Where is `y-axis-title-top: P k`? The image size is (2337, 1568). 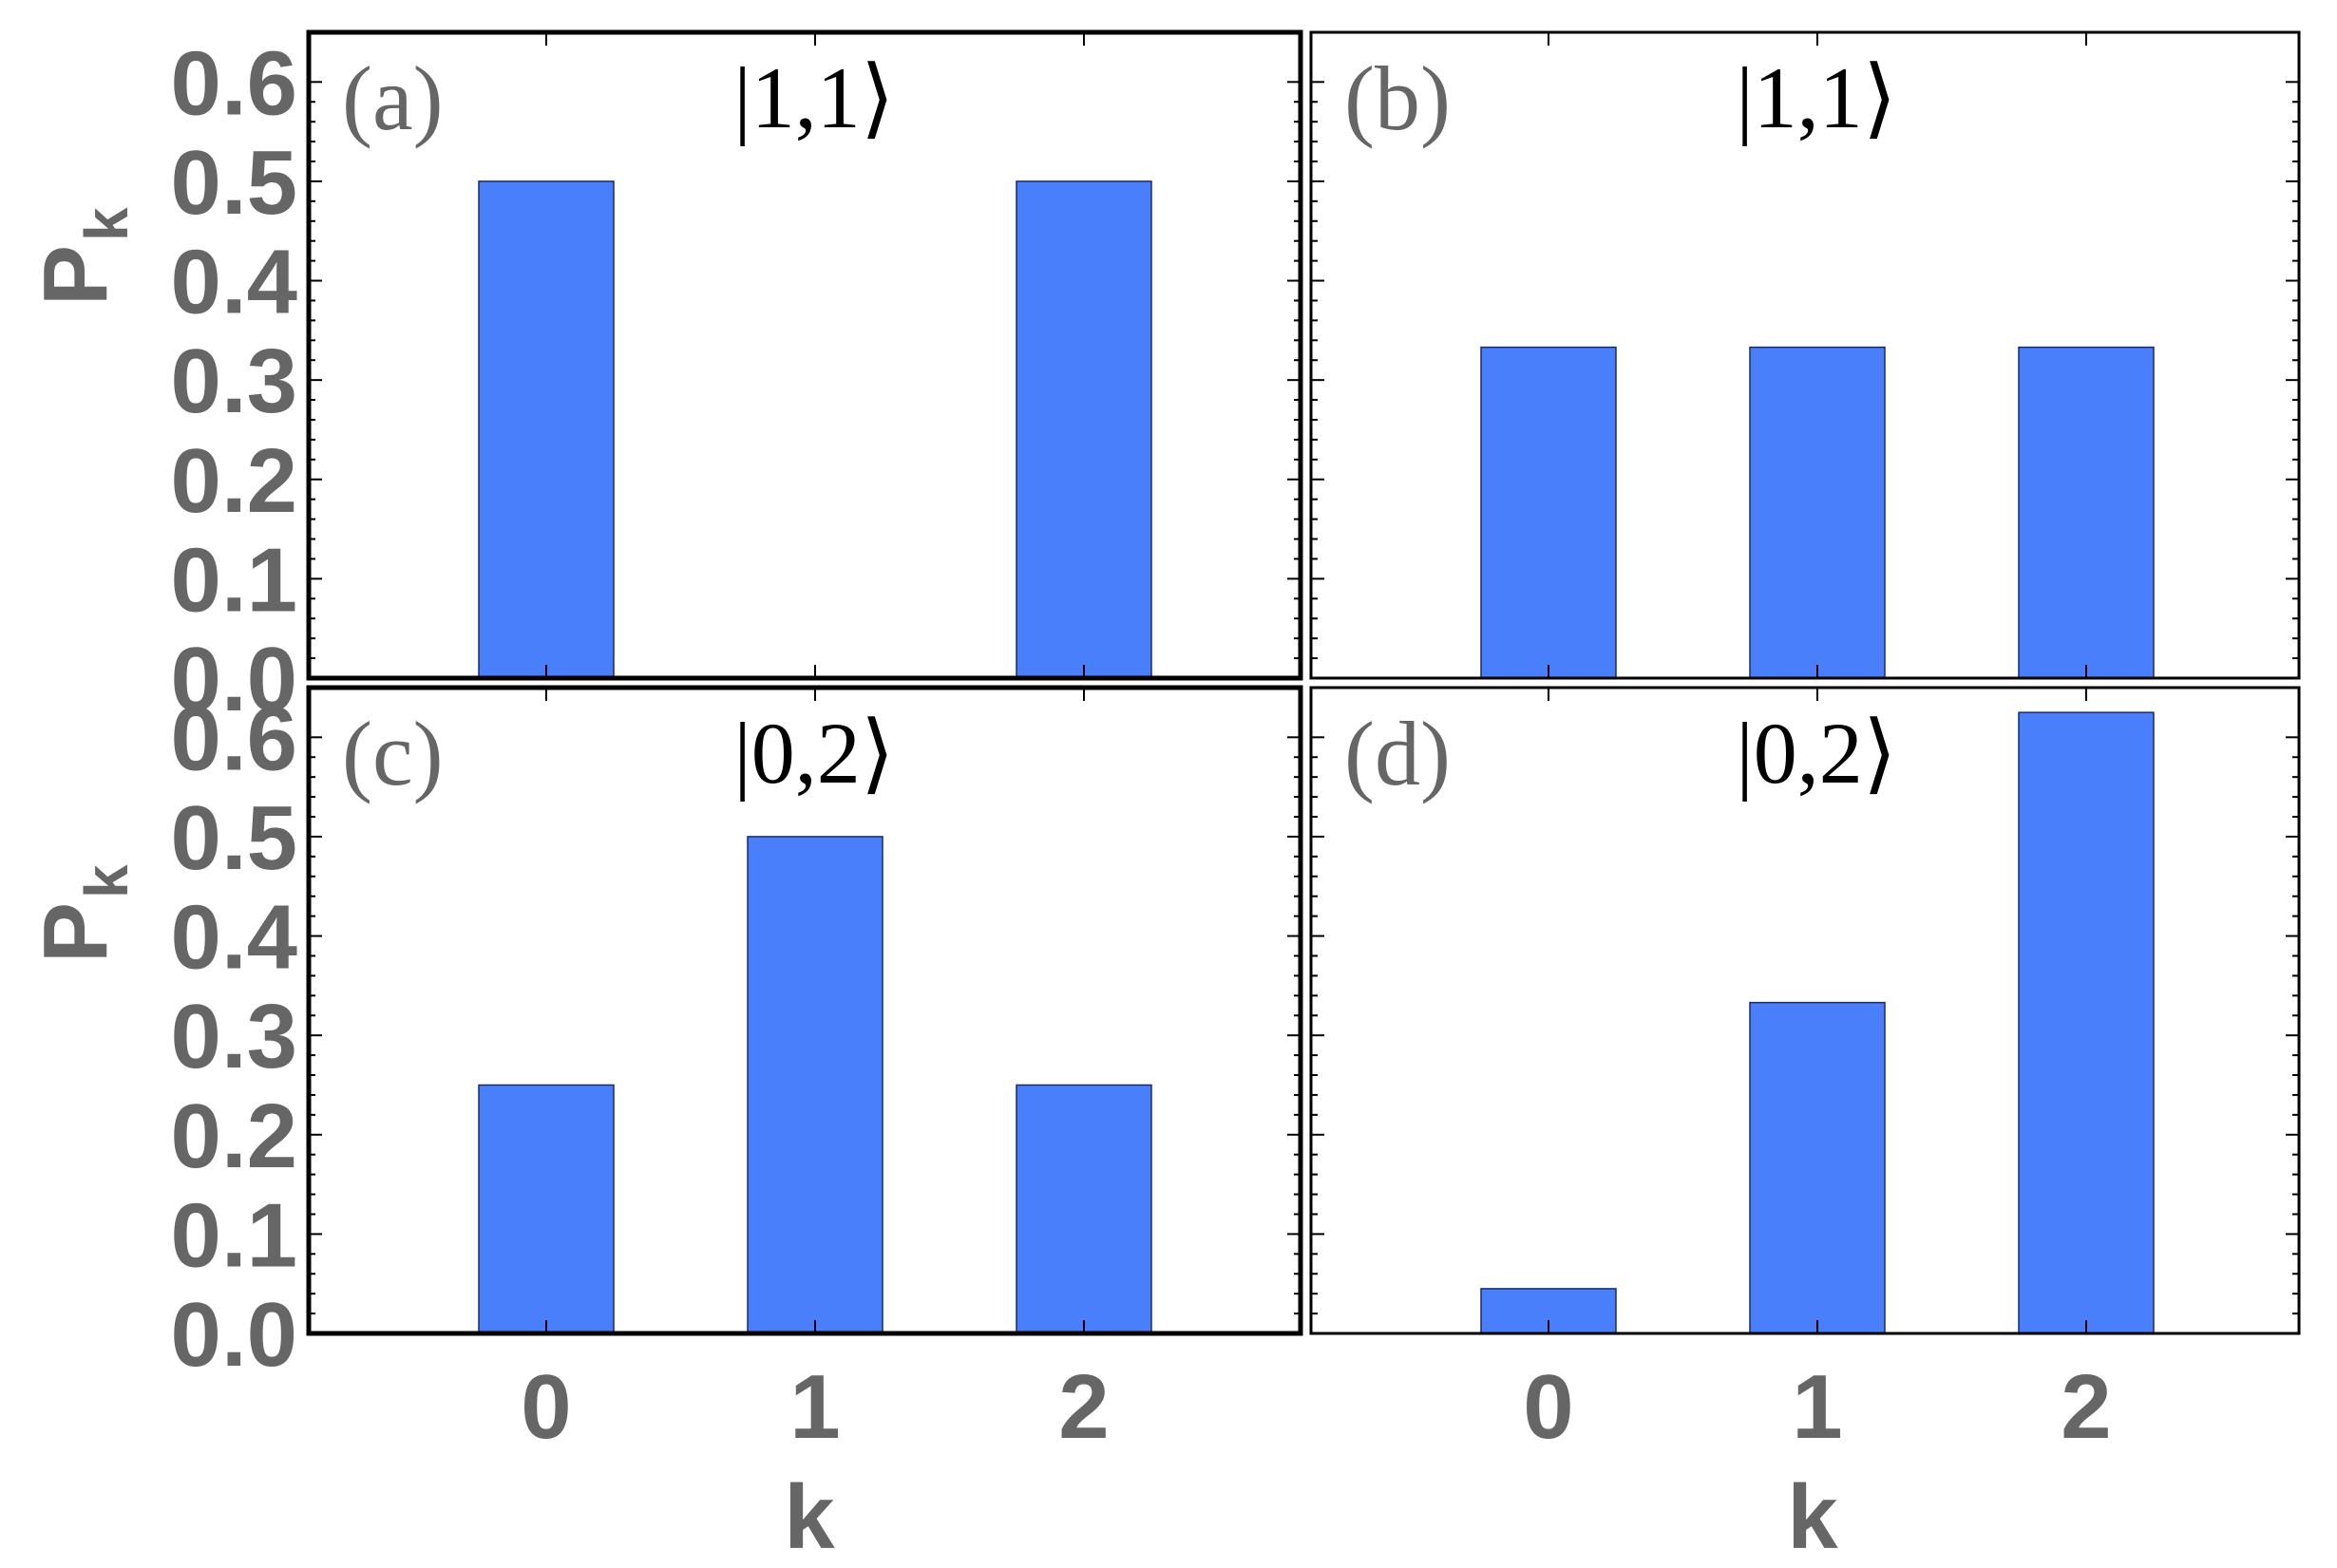 y-axis-title-top: P k is located at coordinates (83, 256).